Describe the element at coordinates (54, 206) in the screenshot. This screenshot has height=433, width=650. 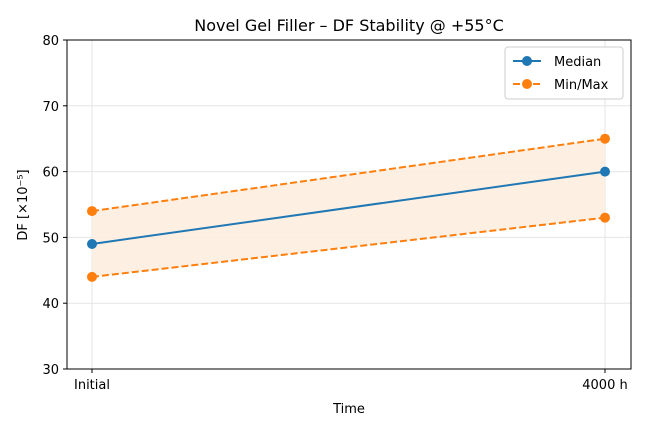
I see `y-axis: 30 40 50 60 70 80` at that location.